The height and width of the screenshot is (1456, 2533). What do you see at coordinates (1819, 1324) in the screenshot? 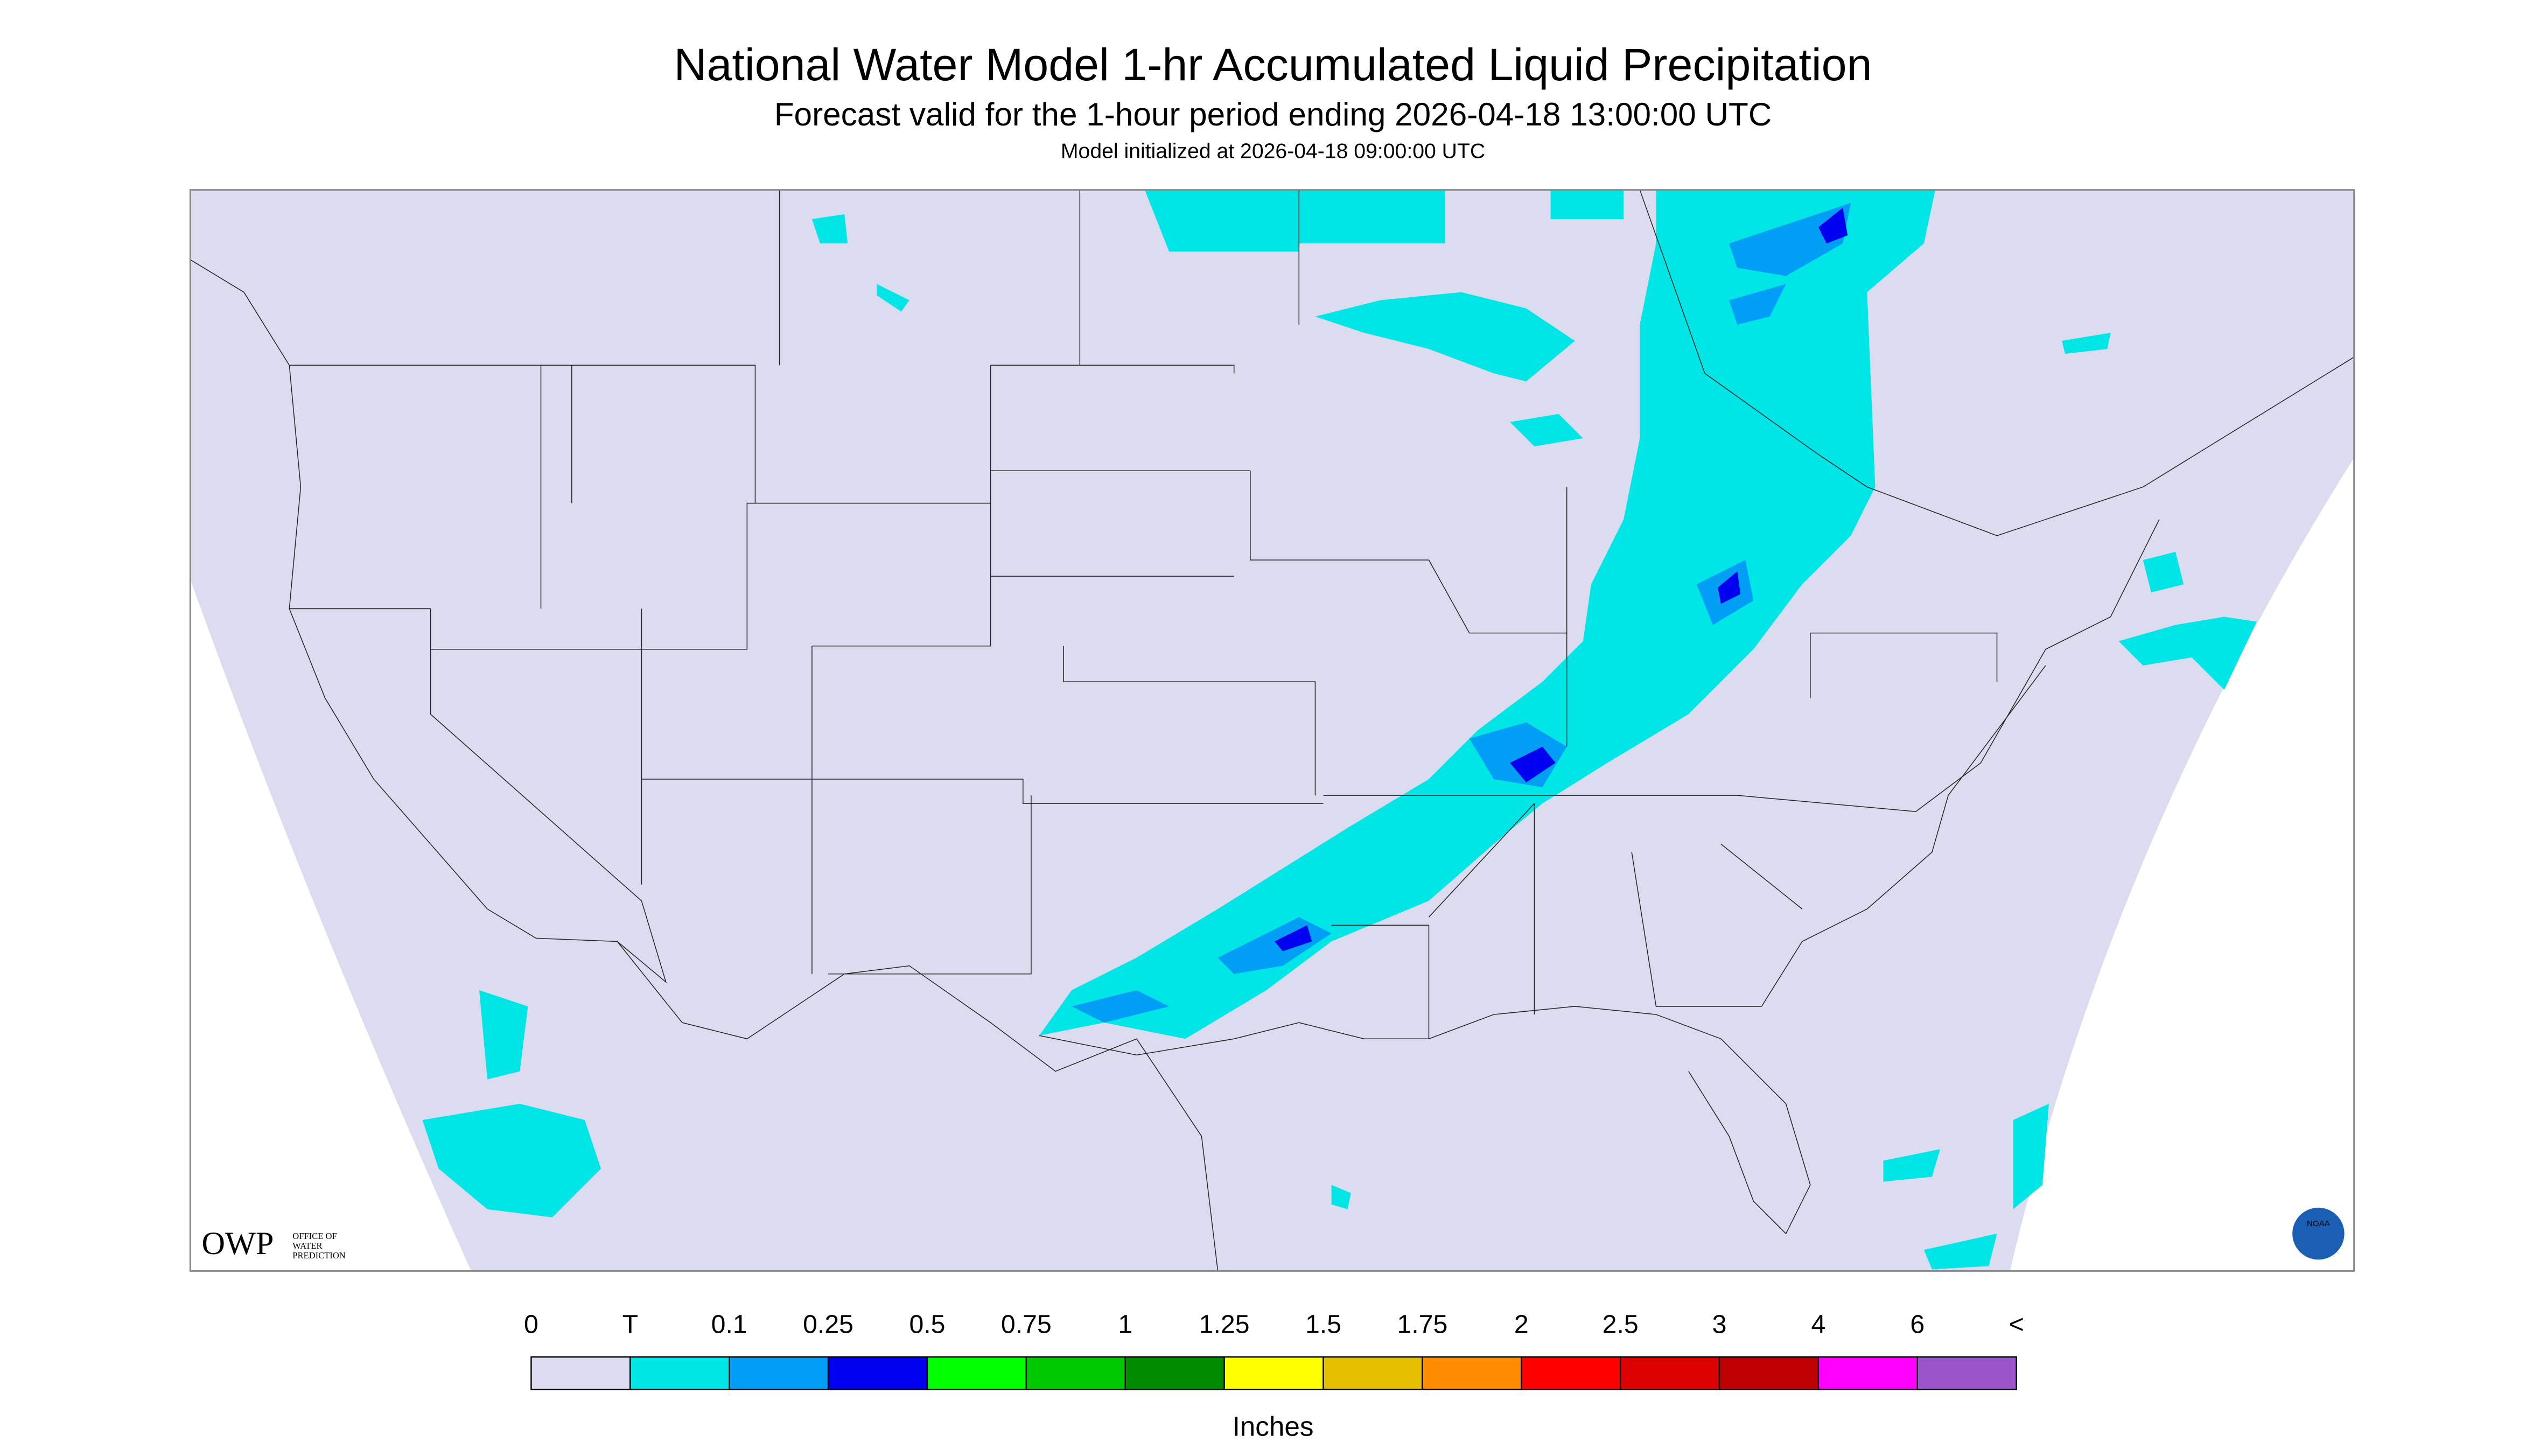
I see `legend-label: 4` at bounding box center [1819, 1324].